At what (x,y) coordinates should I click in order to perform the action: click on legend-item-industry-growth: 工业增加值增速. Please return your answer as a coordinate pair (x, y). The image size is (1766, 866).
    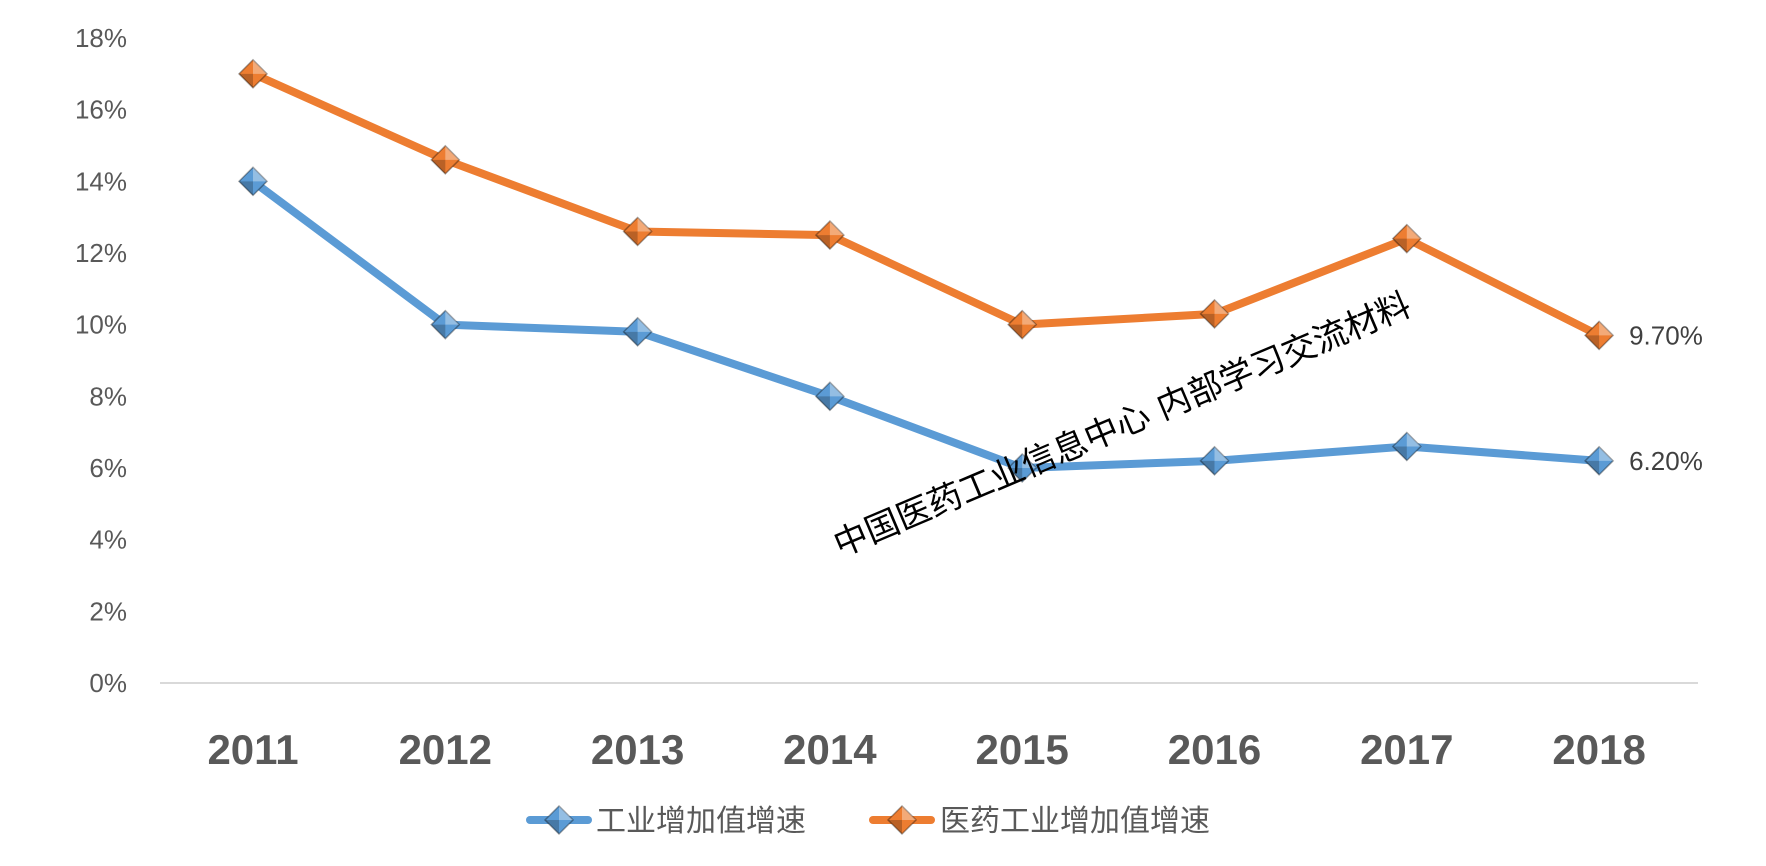
    Looking at the image, I should click on (666, 821).